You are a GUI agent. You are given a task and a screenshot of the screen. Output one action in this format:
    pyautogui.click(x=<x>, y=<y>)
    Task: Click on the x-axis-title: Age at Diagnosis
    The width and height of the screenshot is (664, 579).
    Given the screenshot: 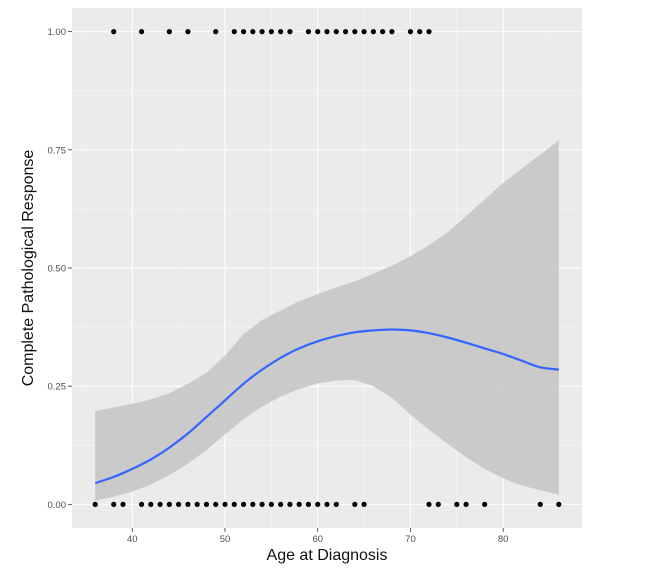 What is the action you would take?
    pyautogui.click(x=327, y=555)
    